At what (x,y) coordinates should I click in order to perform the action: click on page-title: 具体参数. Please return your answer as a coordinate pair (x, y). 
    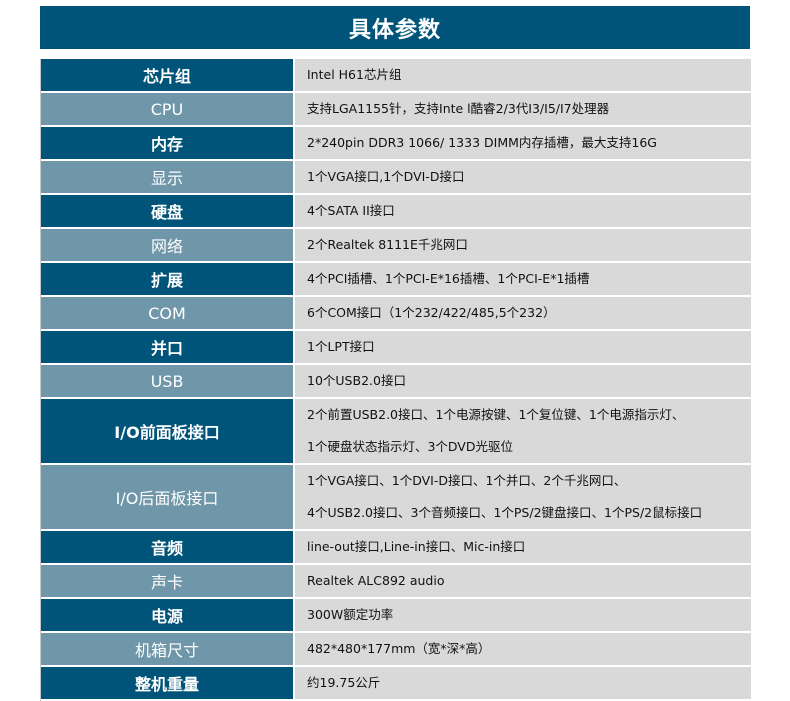
    Looking at the image, I should click on (394, 30).